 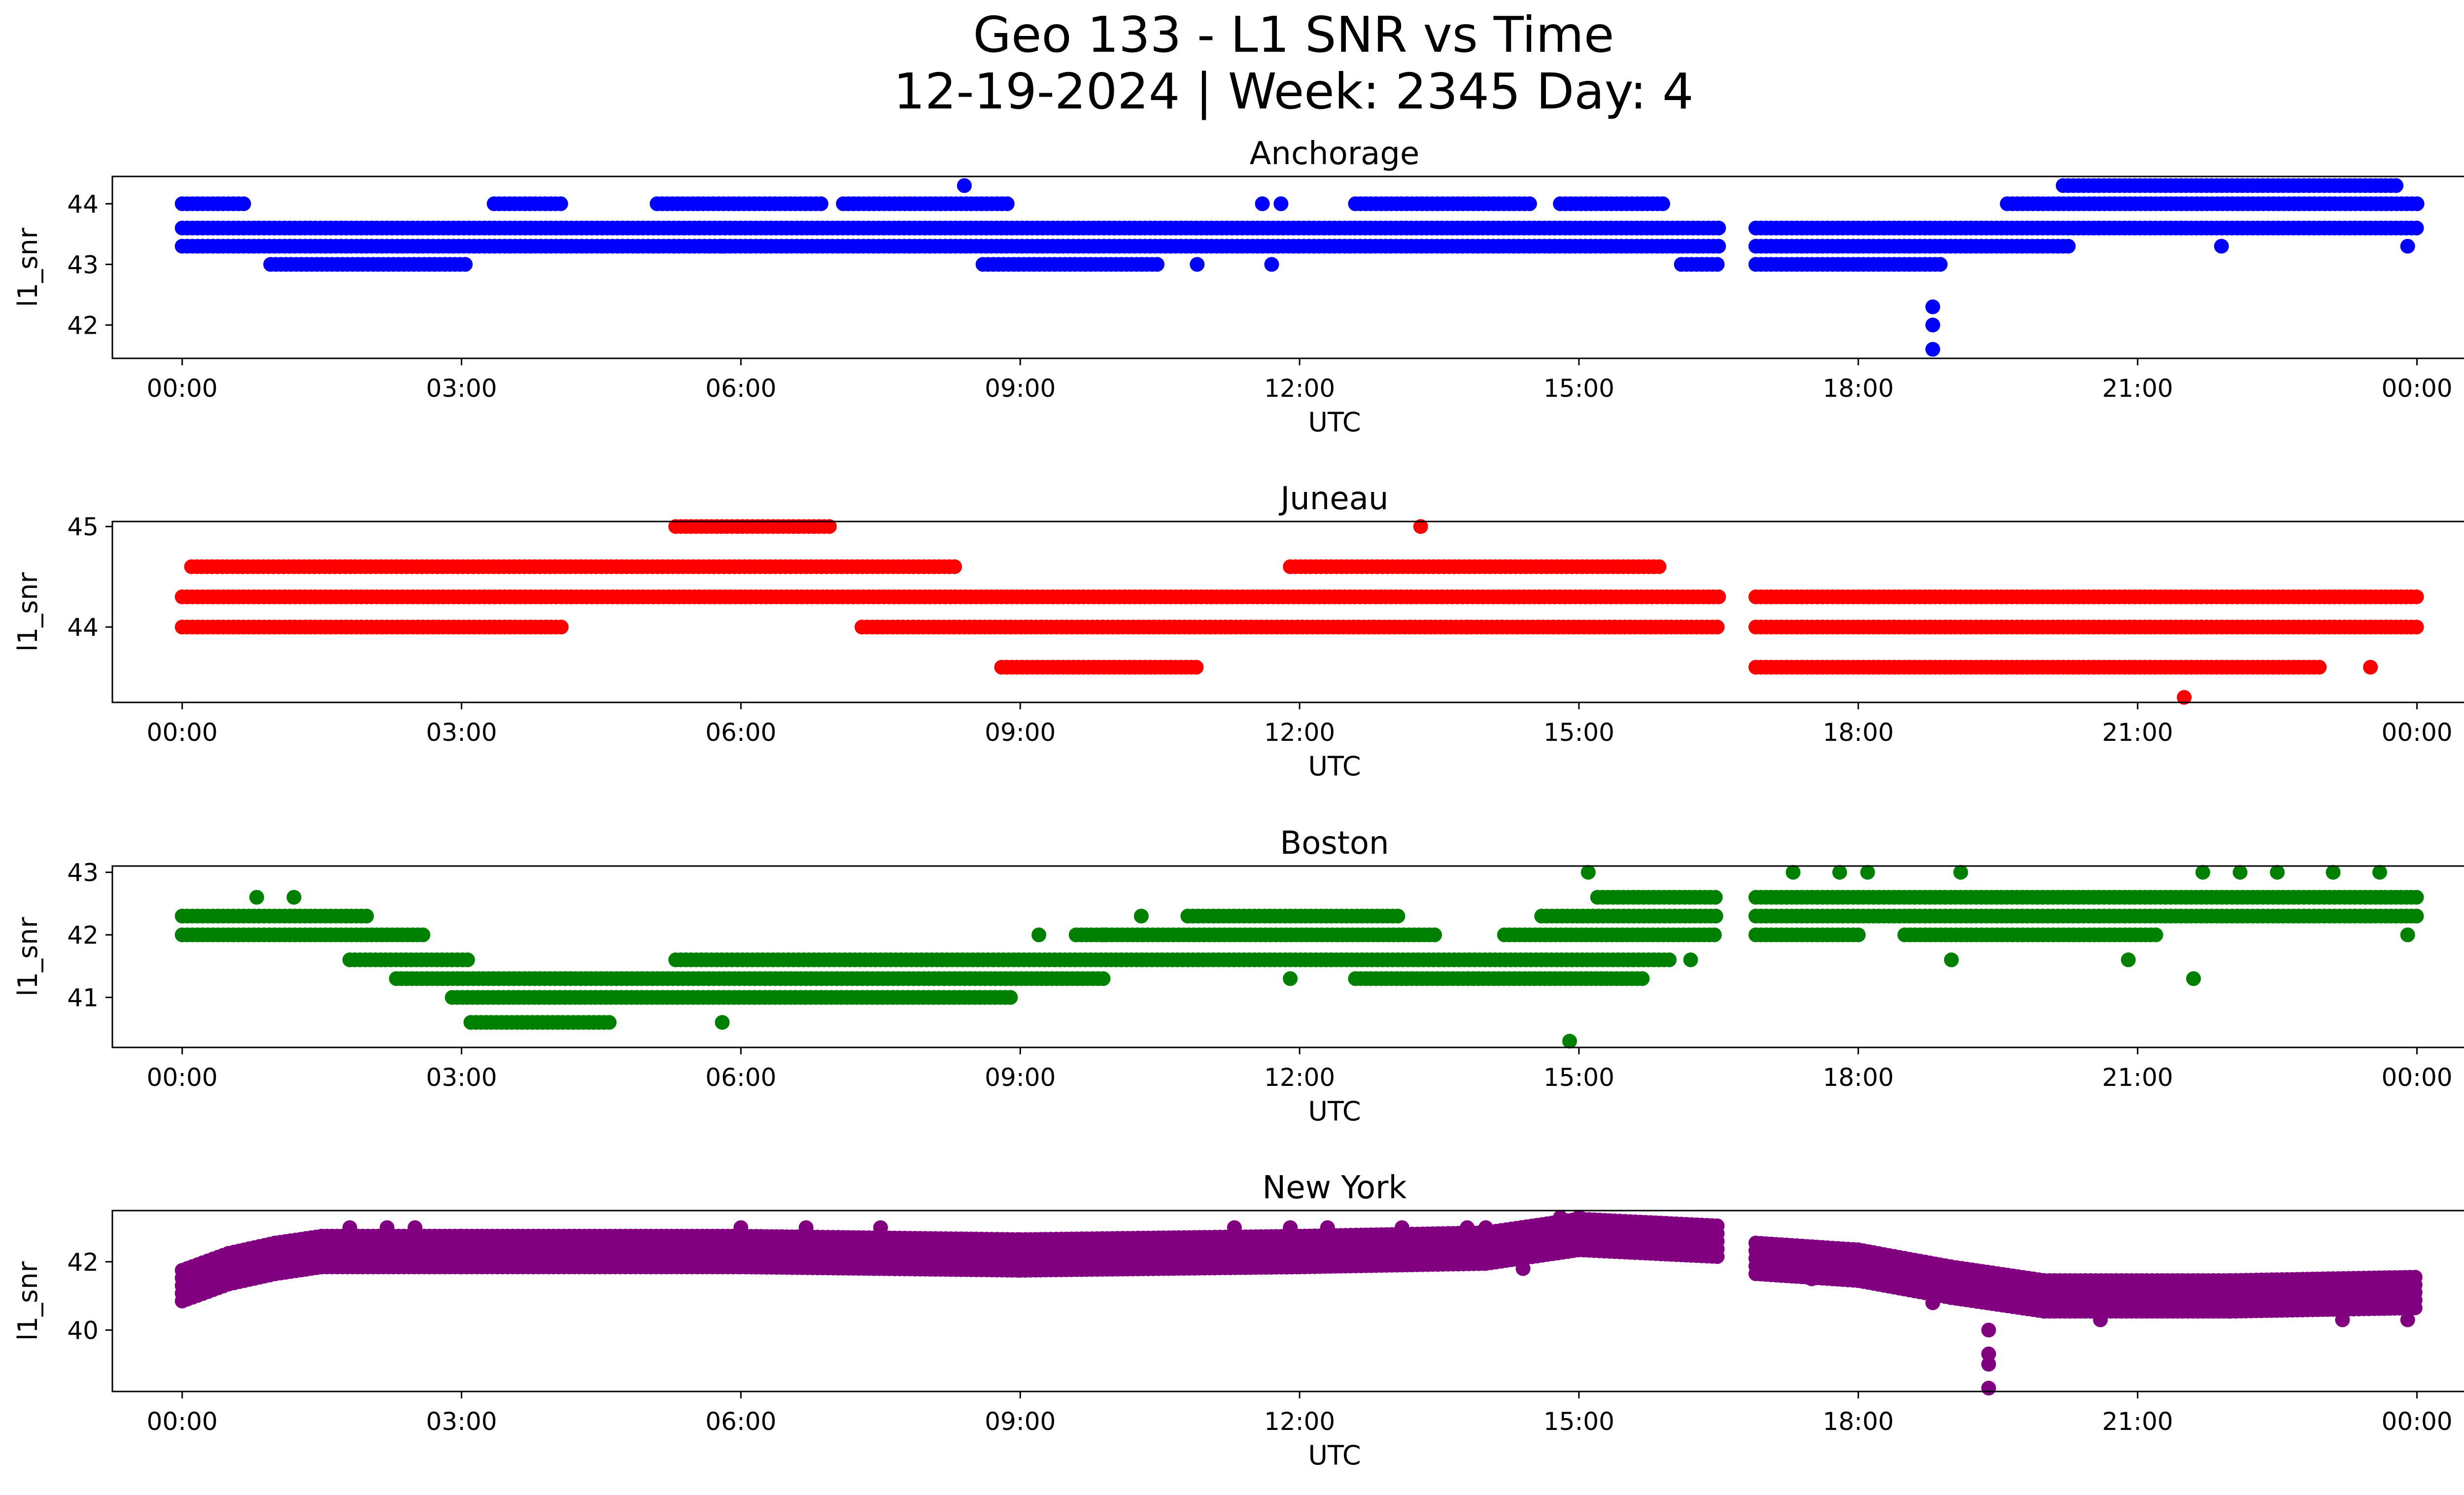 I want to click on y-tick-label: 44, so click(x=83, y=204).